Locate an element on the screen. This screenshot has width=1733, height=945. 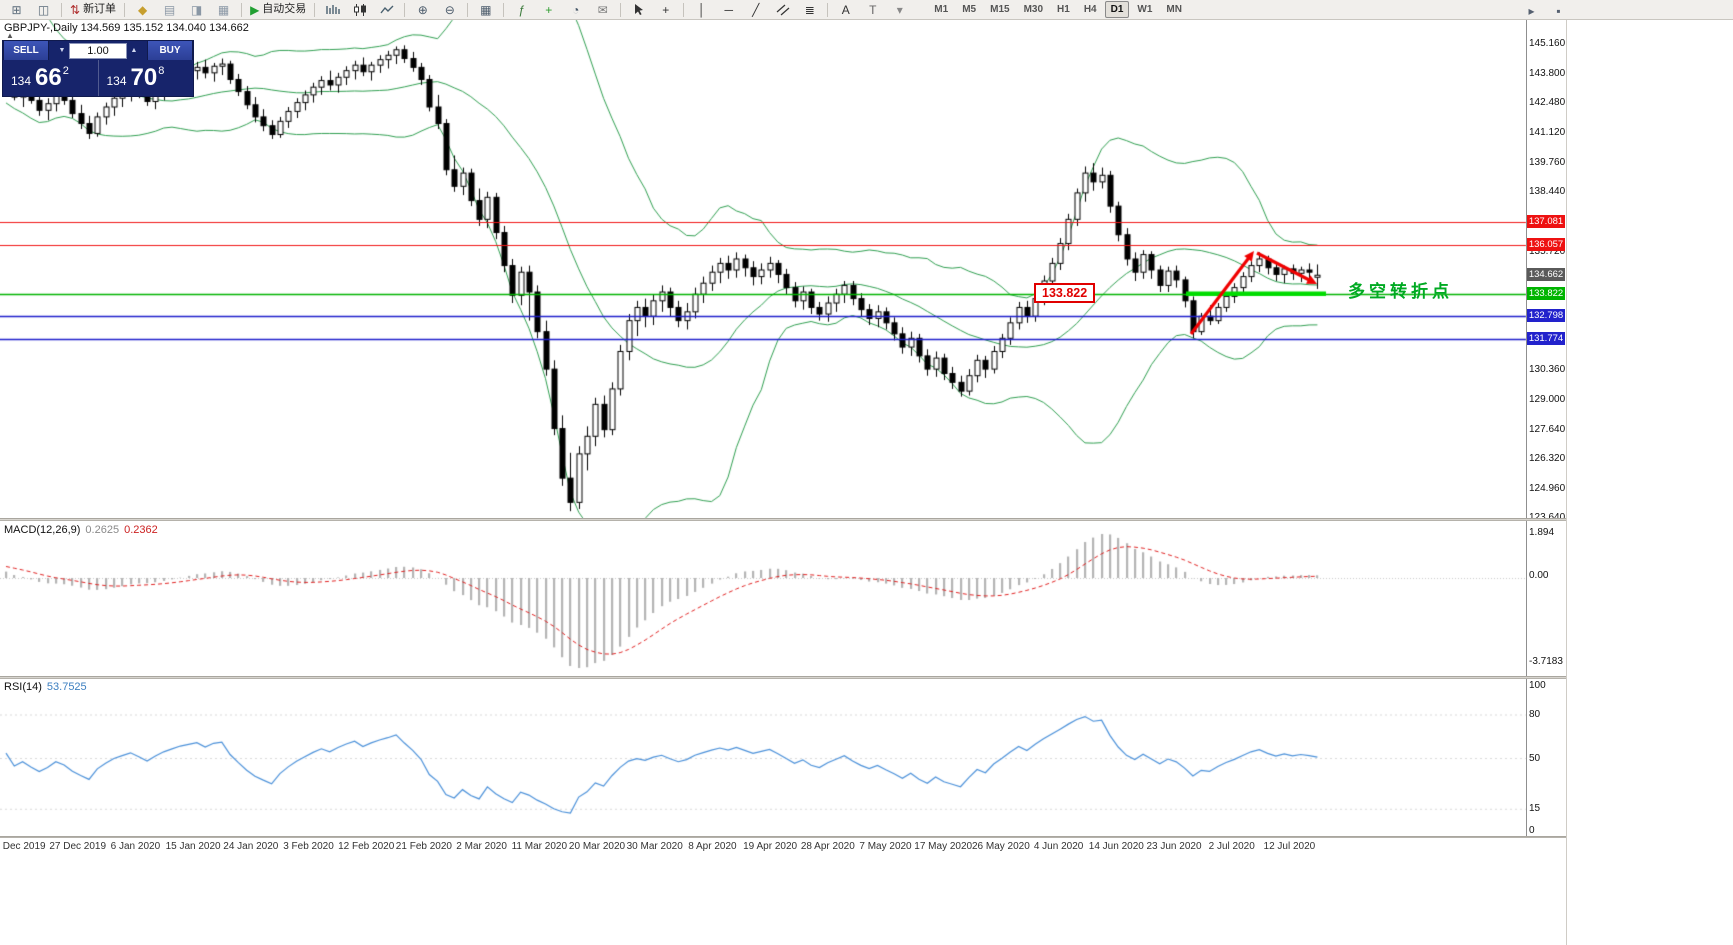
profiles-icon-glyph: ◫ is located at coordinates (43, 9).